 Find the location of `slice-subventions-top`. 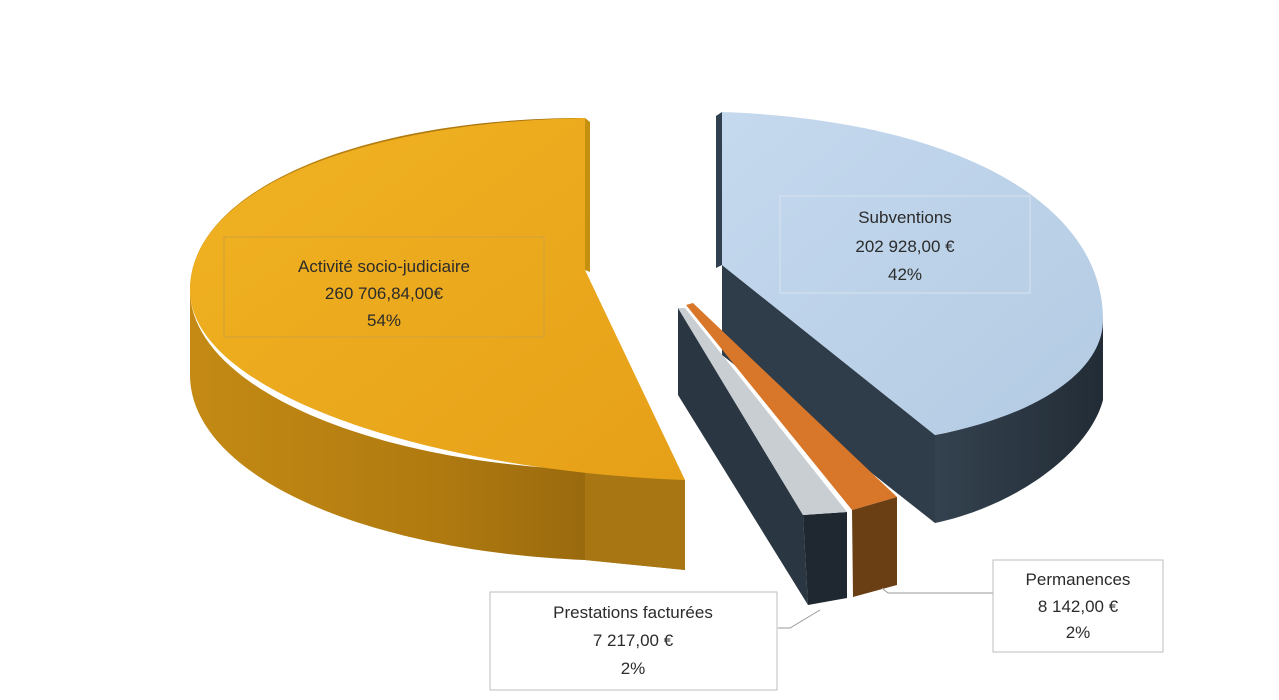

slice-subventions-top is located at coordinates (912, 273).